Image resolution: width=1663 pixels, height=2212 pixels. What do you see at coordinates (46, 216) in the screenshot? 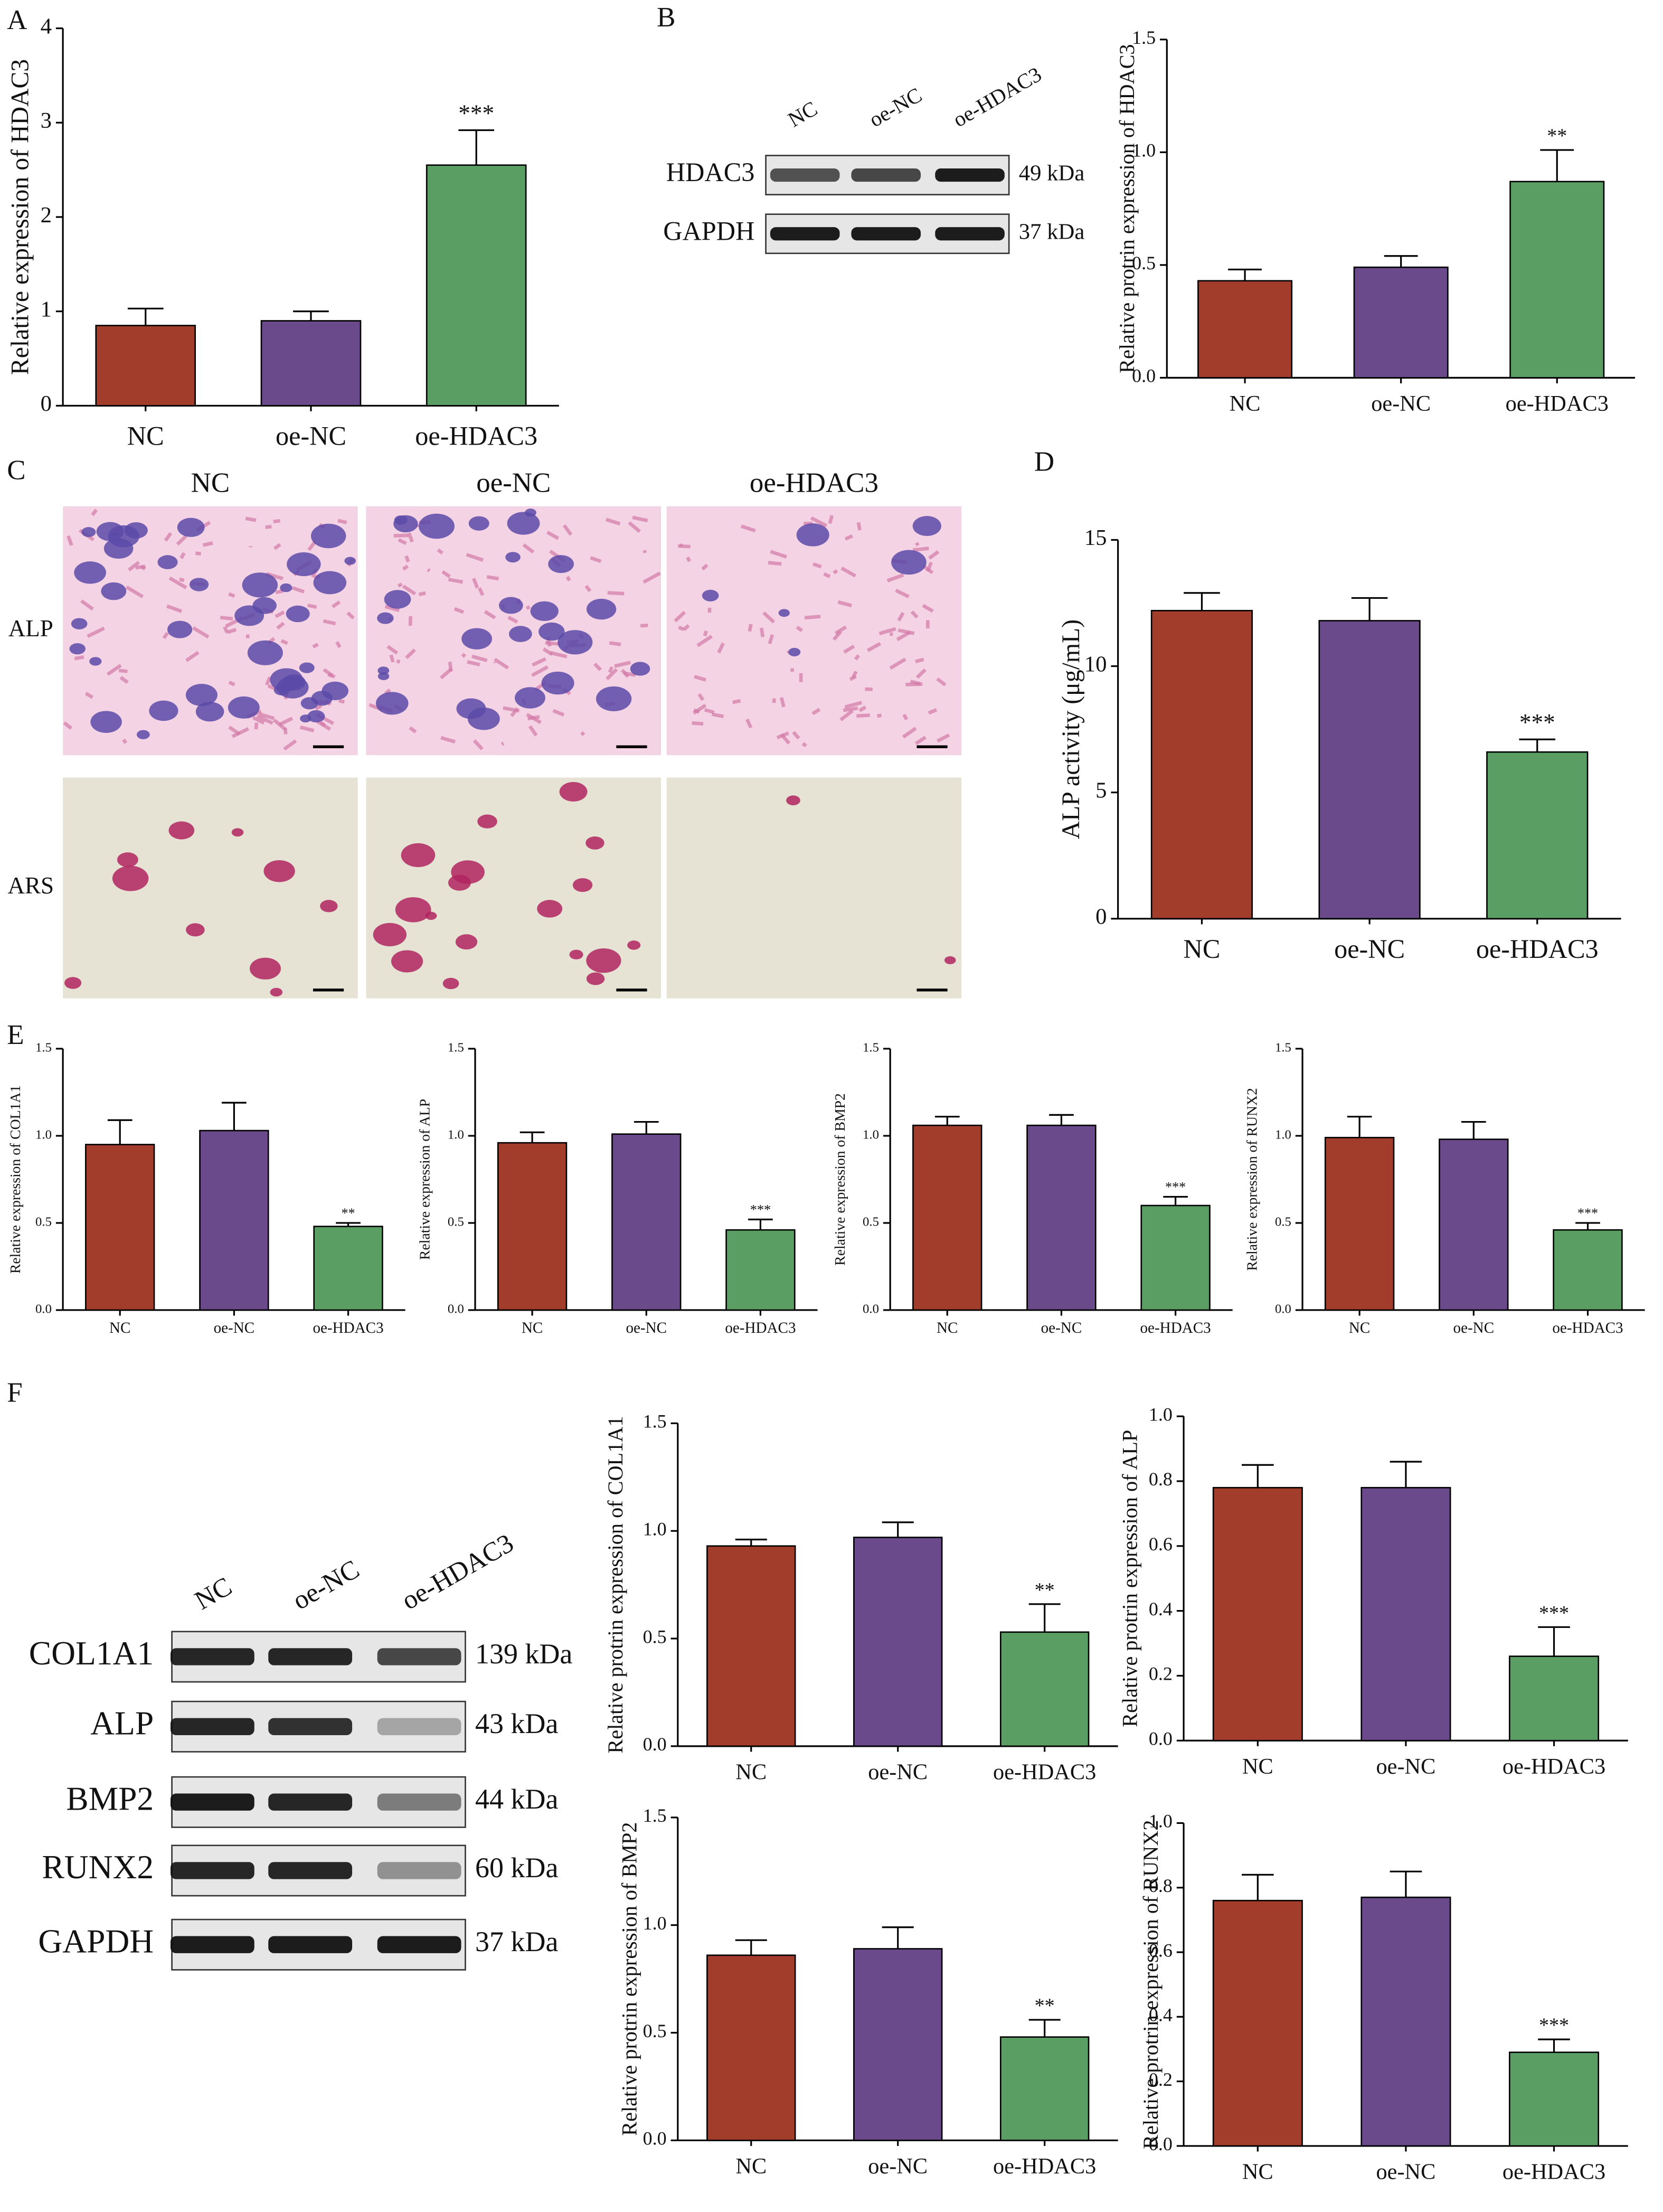
I see `y-tick-label: 2` at bounding box center [46, 216].